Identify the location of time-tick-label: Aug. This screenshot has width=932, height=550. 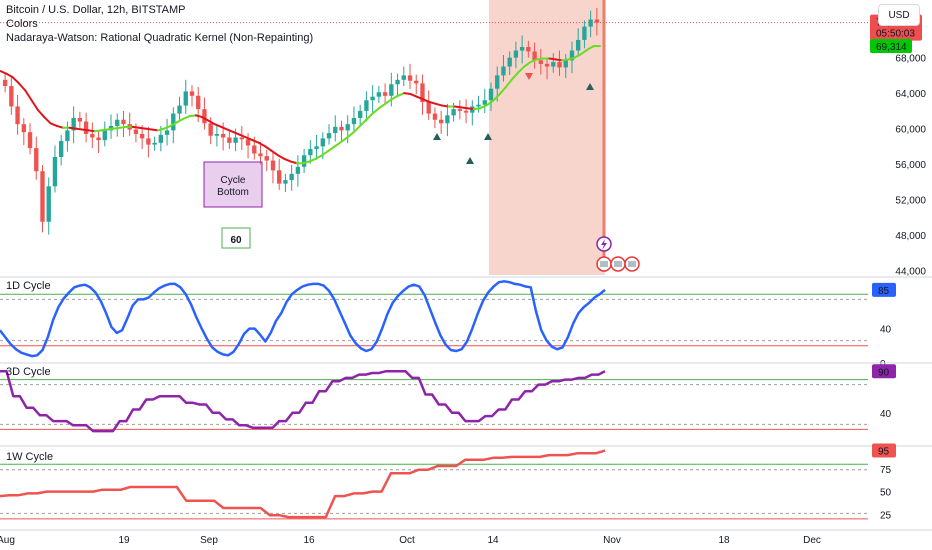
(7, 540).